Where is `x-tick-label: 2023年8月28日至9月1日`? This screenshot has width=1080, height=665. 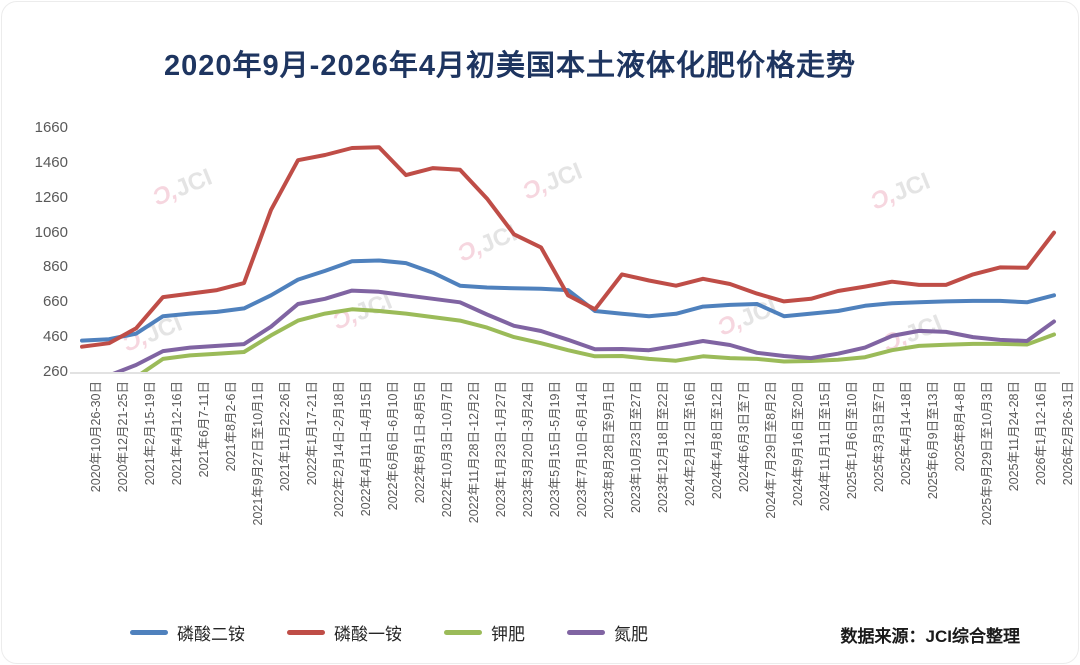 x-tick-label: 2023年8月28日至9月1日 is located at coordinates (609, 450).